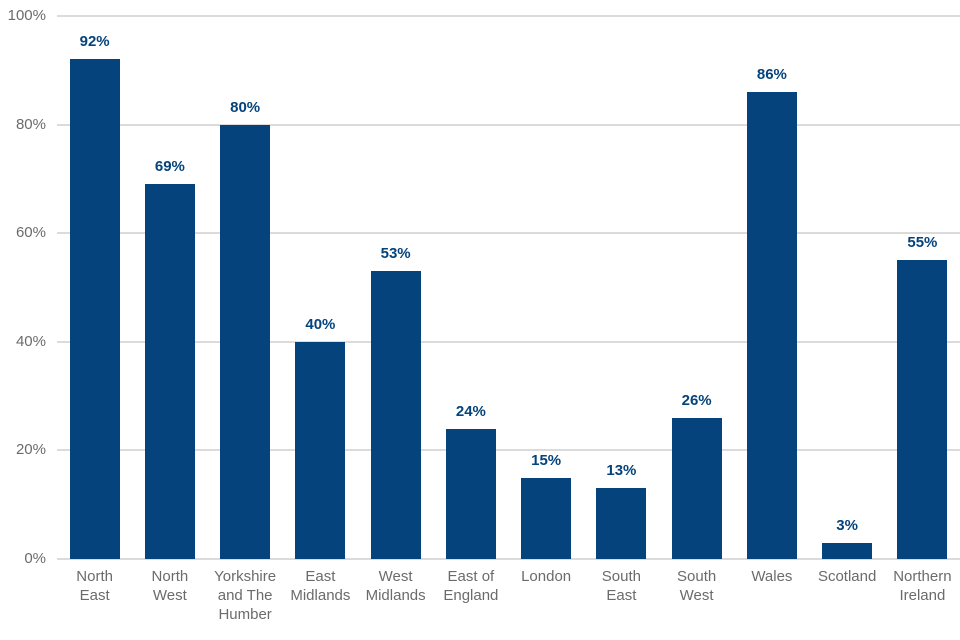  What do you see at coordinates (94, 586) in the screenshot?
I see `x-axis-label: North East` at bounding box center [94, 586].